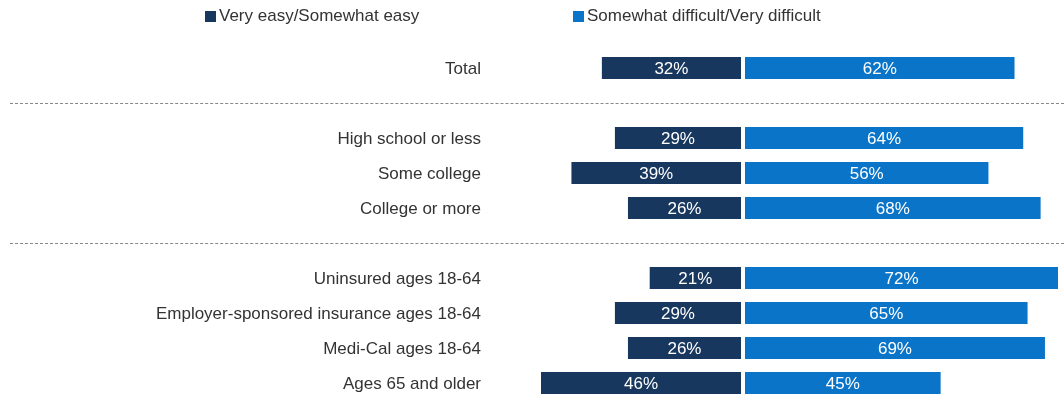 The height and width of the screenshot is (406, 1064). What do you see at coordinates (402, 348) in the screenshot?
I see `y-tick-label: Medi-Cal ages 18-64` at bounding box center [402, 348].